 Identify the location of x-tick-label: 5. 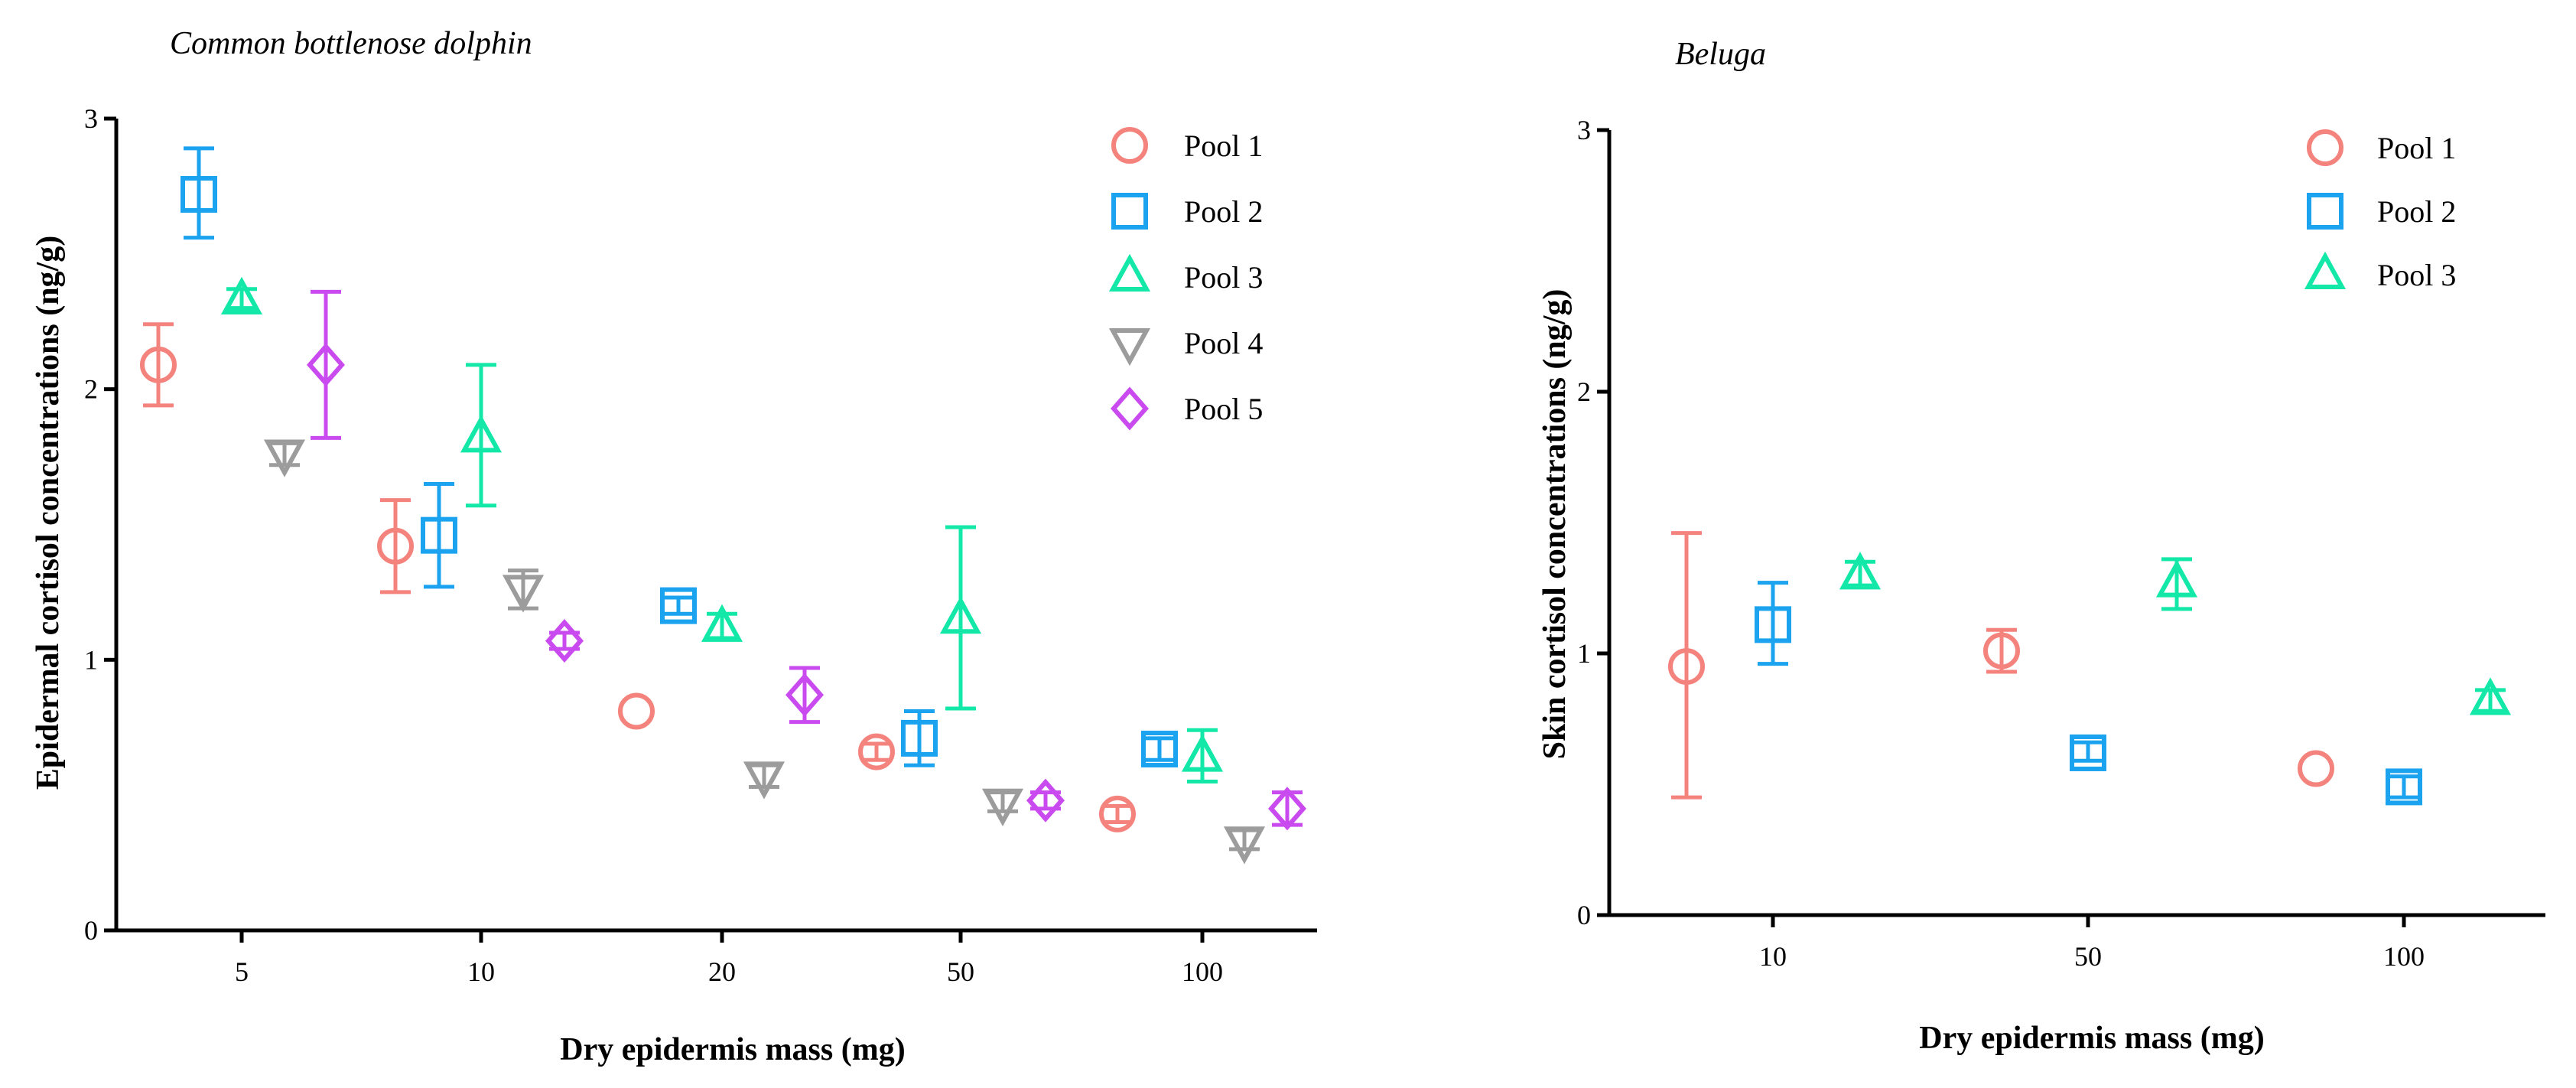
(242, 971).